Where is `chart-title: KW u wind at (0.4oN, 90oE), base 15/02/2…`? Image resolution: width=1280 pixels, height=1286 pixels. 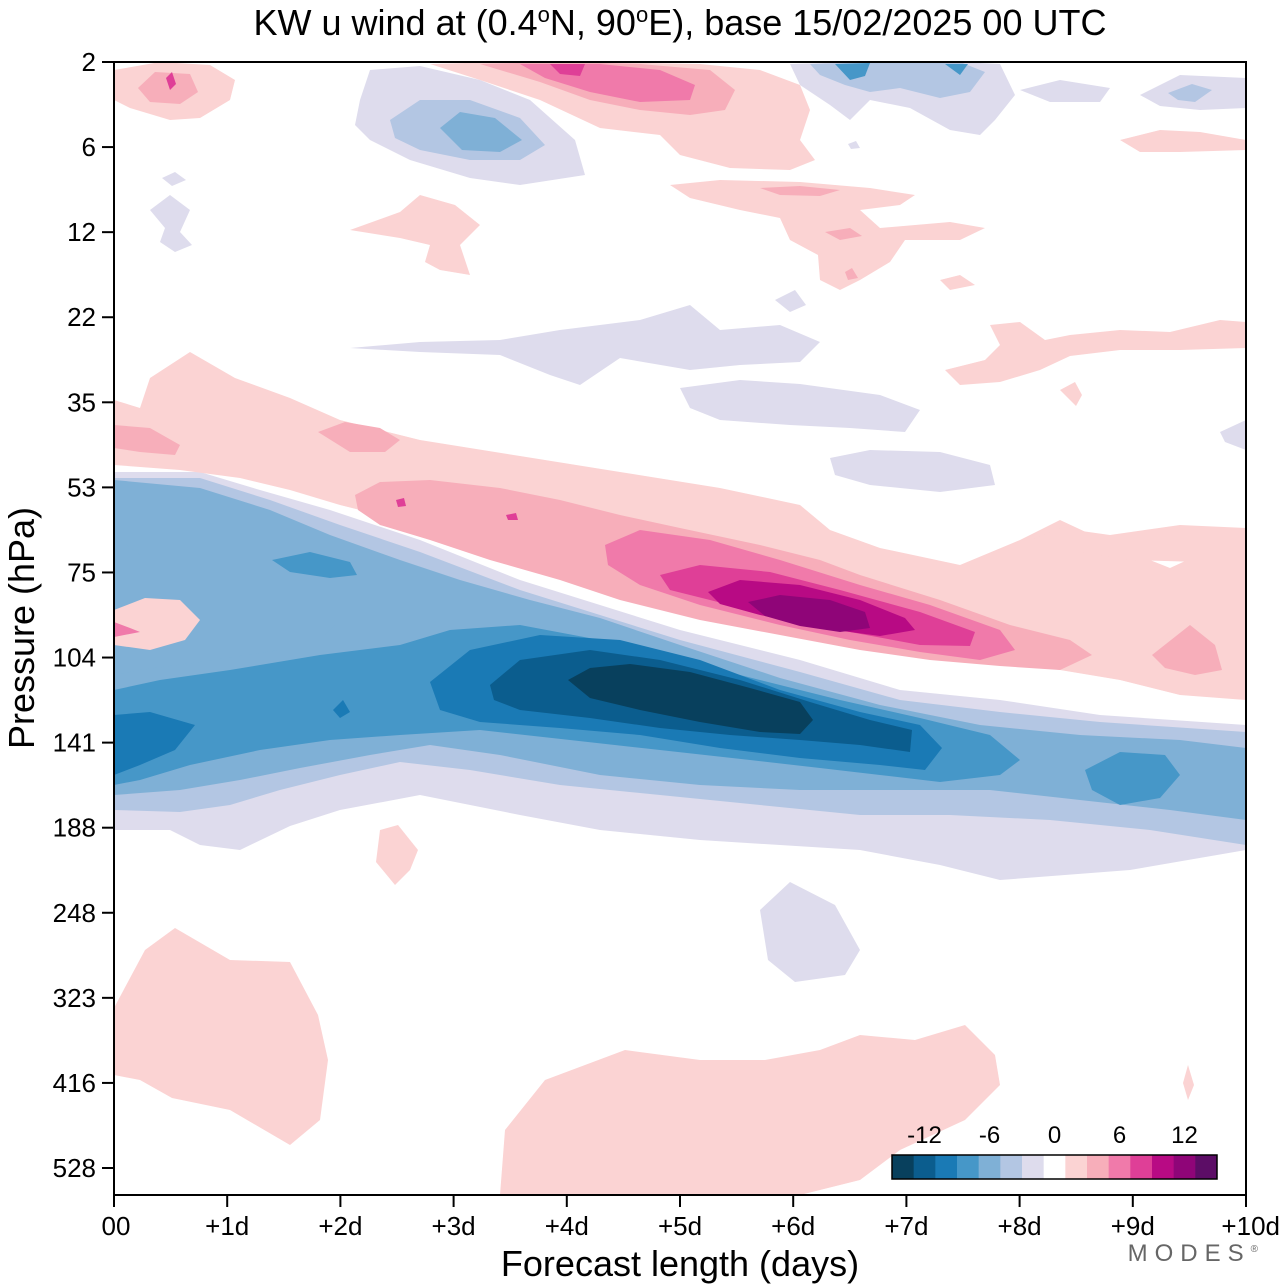 chart-title: KW u wind at (0.4oN, 90oE), base 15/02/2… is located at coordinates (640, 23).